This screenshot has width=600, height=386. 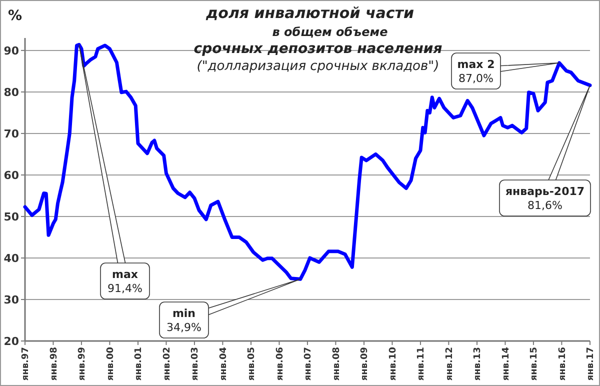 What do you see at coordinates (545, 198) in the screenshot?
I see `annotation: январь-2017 81,6%` at bounding box center [545, 198].